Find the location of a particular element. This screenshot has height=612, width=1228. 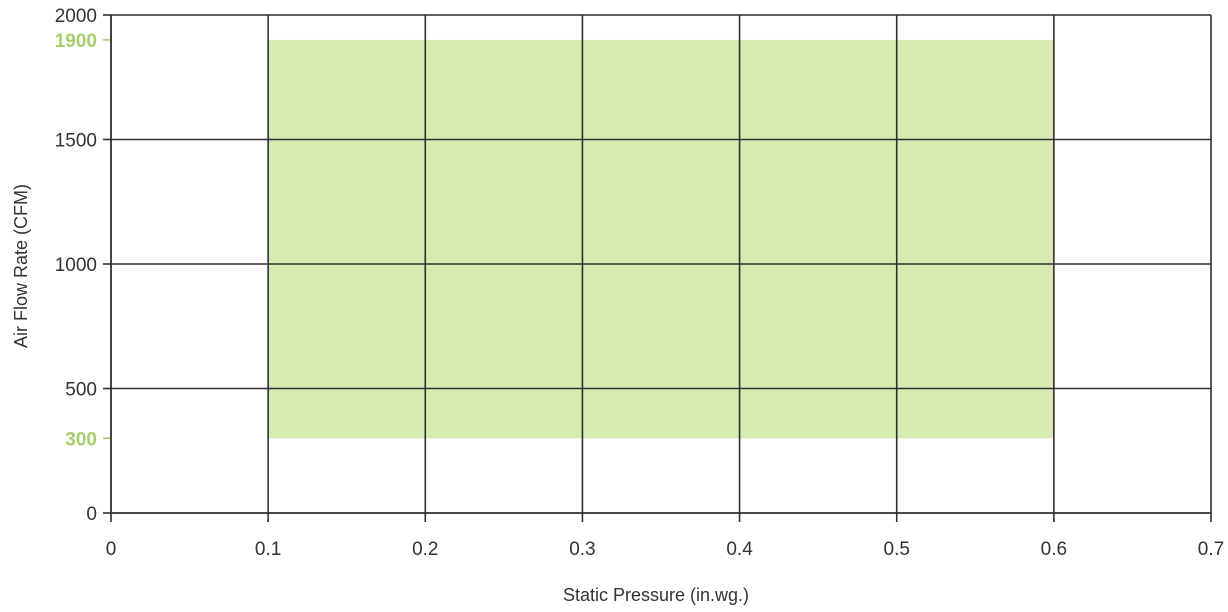

y-tick-label: 1500 is located at coordinates (76, 141).